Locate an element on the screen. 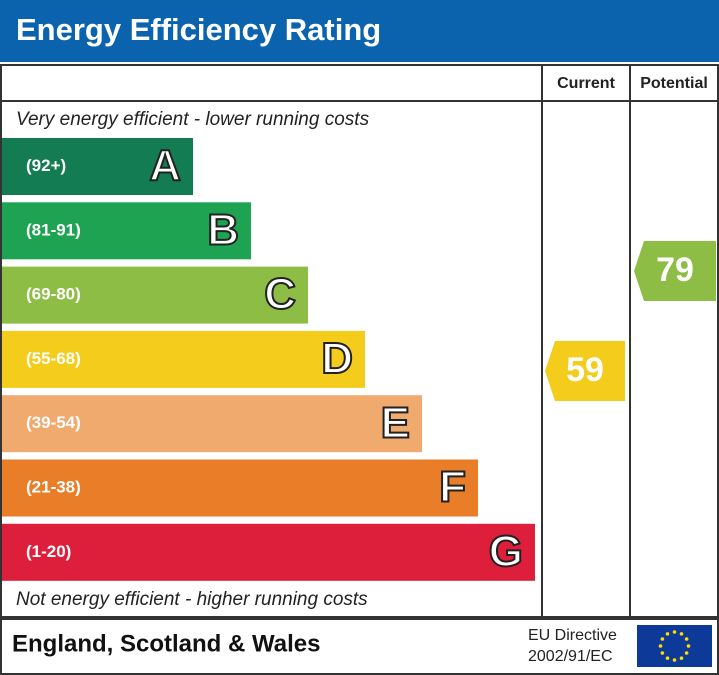 This screenshot has height=675, width=719. potential-arrow is located at coordinates (675, 271).